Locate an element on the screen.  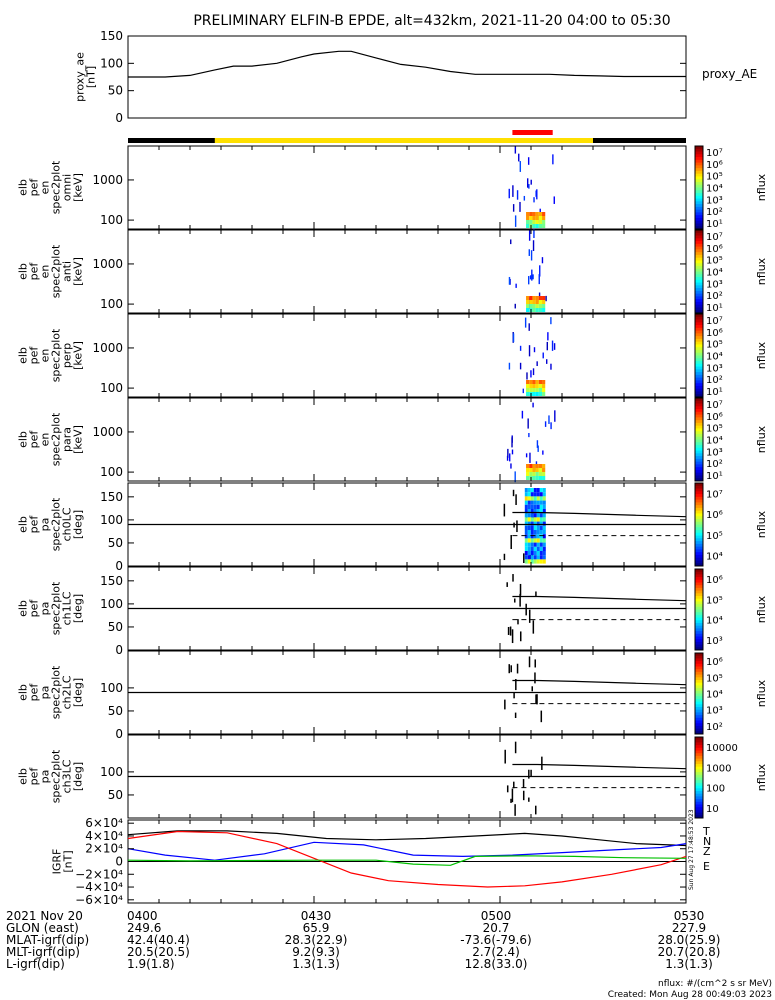
colorbar-tick-label: 100 is located at coordinates (715, 789).